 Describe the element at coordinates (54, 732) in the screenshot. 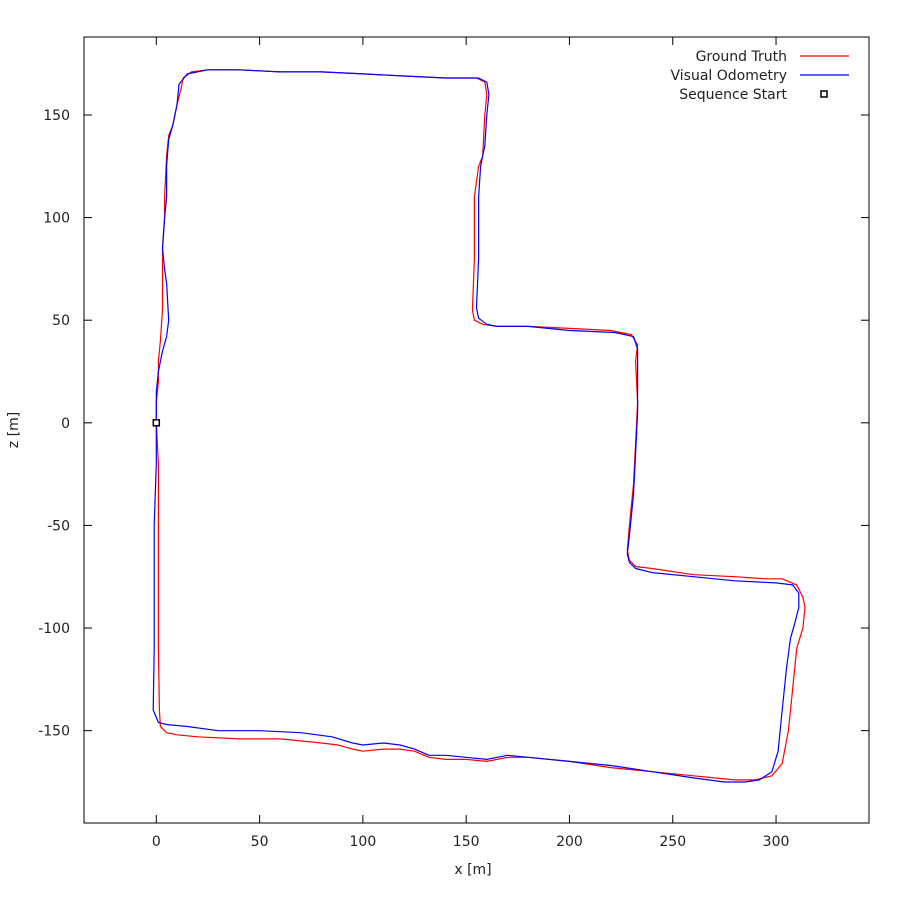

I see `y-tick-label: -150` at that location.